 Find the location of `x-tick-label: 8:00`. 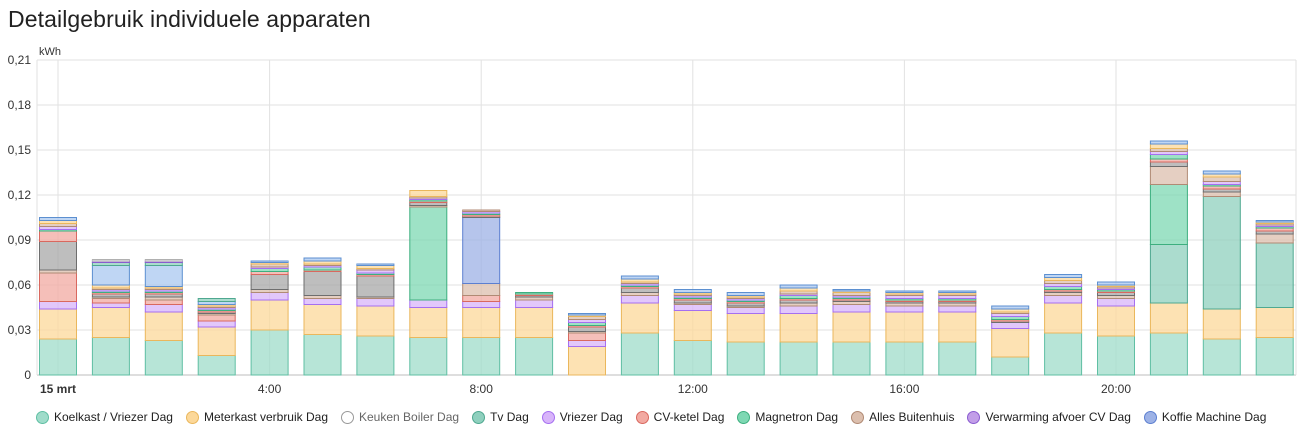

x-tick-label: 8:00 is located at coordinates (482, 389).